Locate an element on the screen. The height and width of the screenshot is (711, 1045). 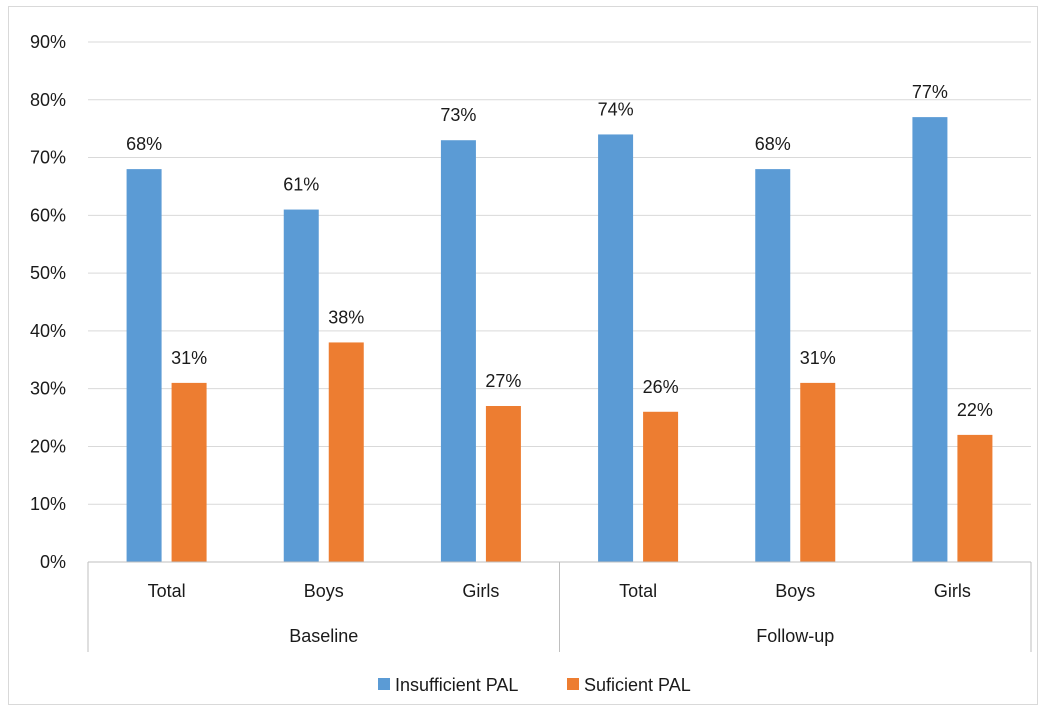
y-tick-label: 80% is located at coordinates (48, 100).